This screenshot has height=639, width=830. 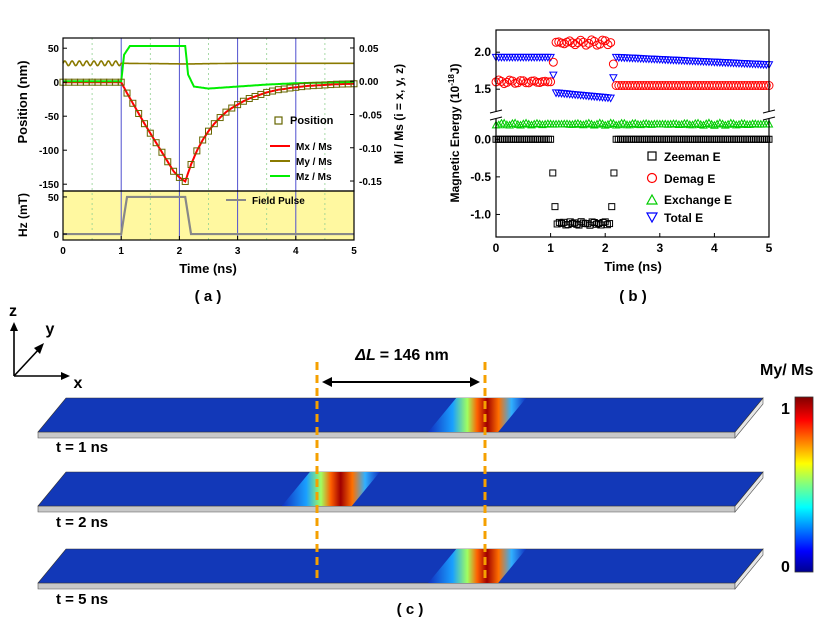 I want to click on time-label: t = 2 ns, so click(x=82, y=522).